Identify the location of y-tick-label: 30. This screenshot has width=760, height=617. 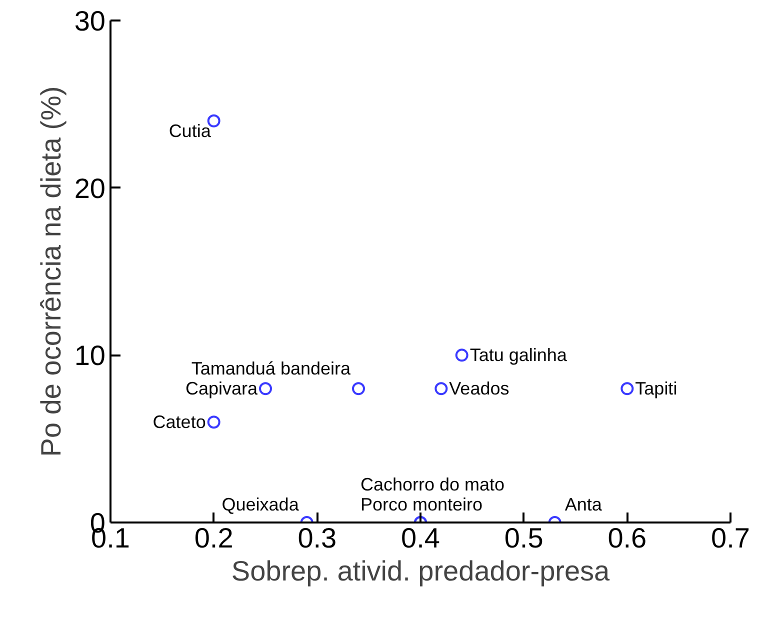
(90, 21).